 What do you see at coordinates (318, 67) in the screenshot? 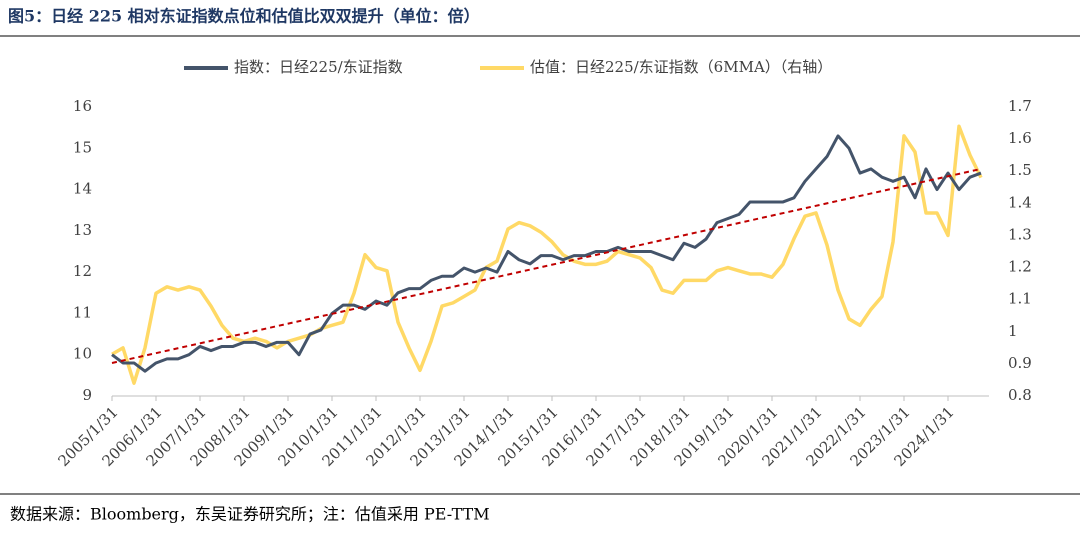
I see `legend-label: 指数：日经225/东证指数` at bounding box center [318, 67].